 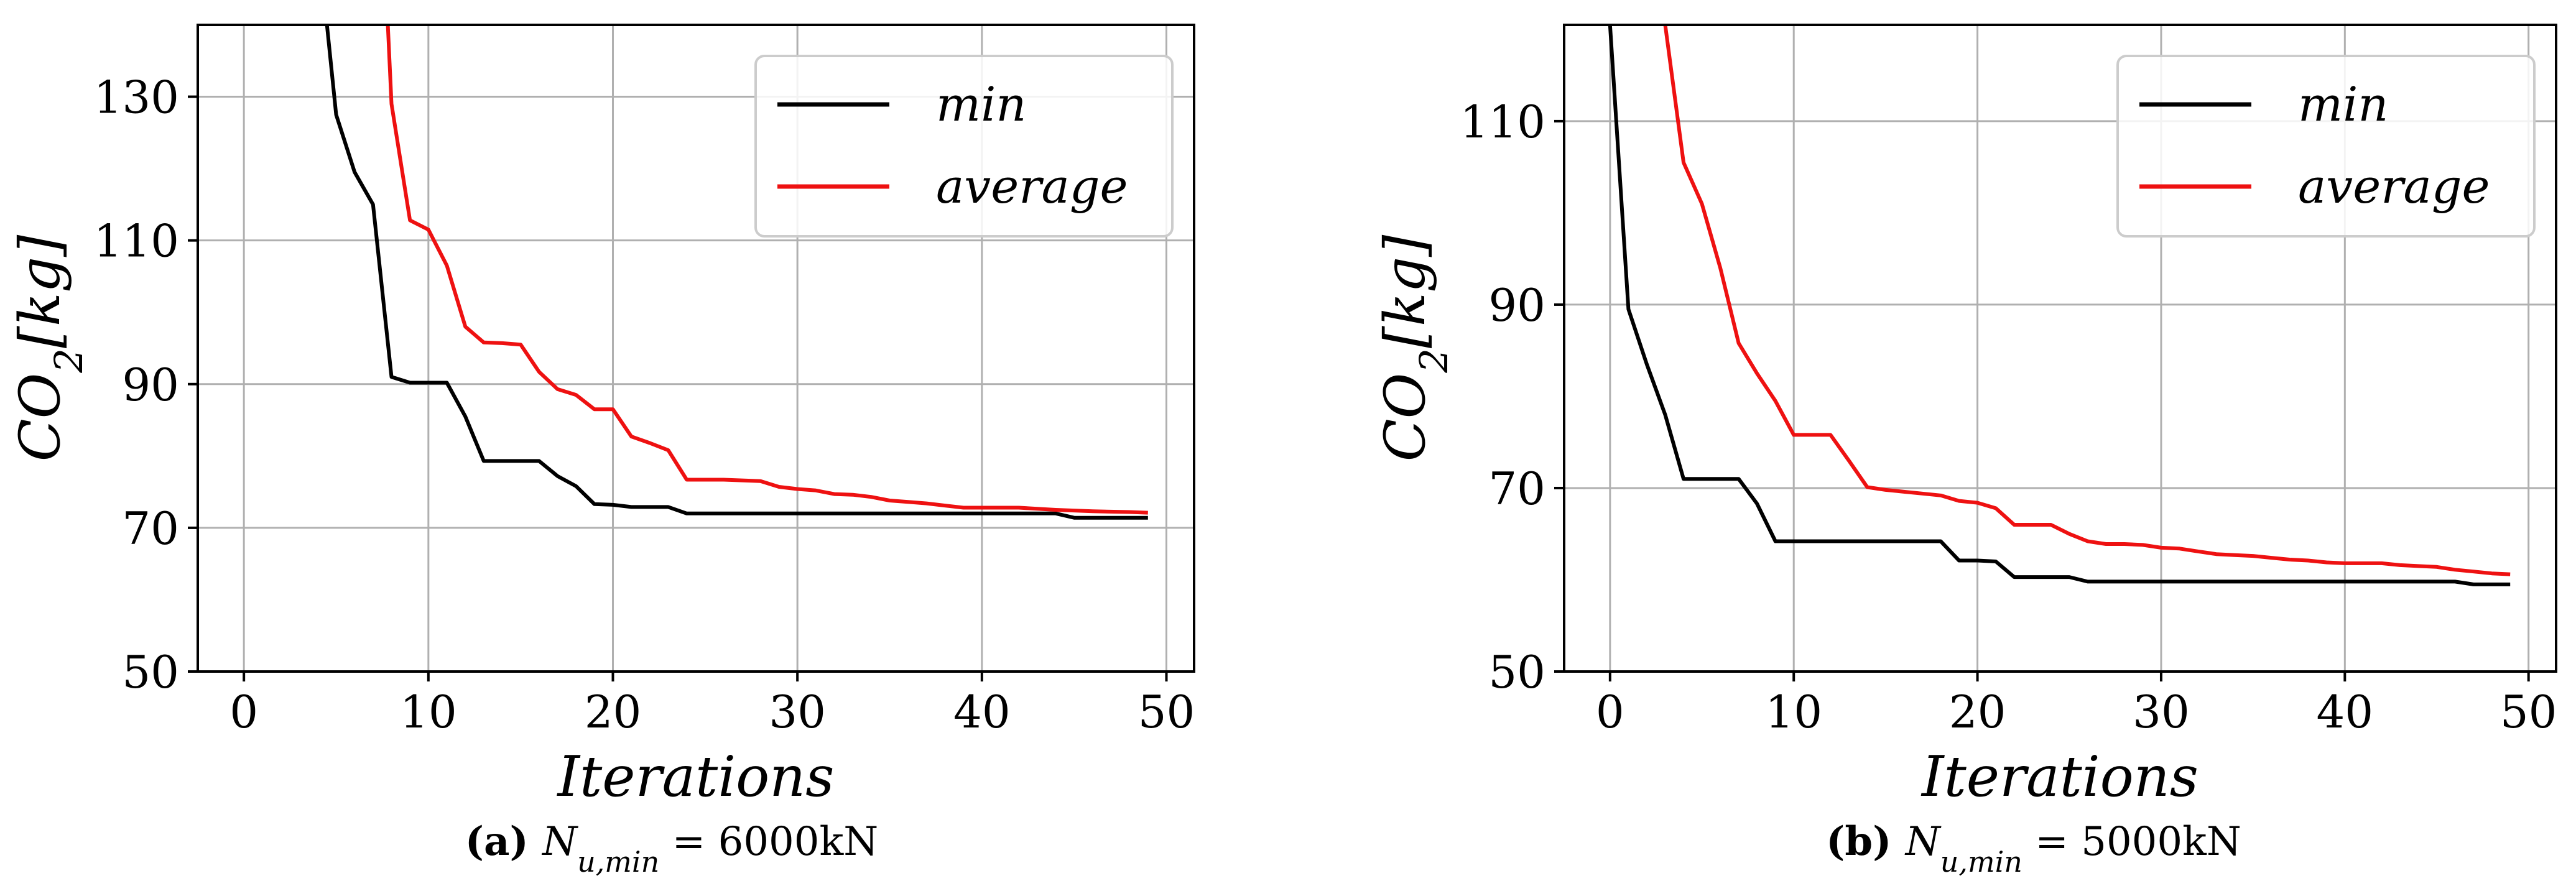 What do you see at coordinates (672, 848) in the screenshot?
I see `panel-caption: (a) Nu,min = 6000kN` at bounding box center [672, 848].